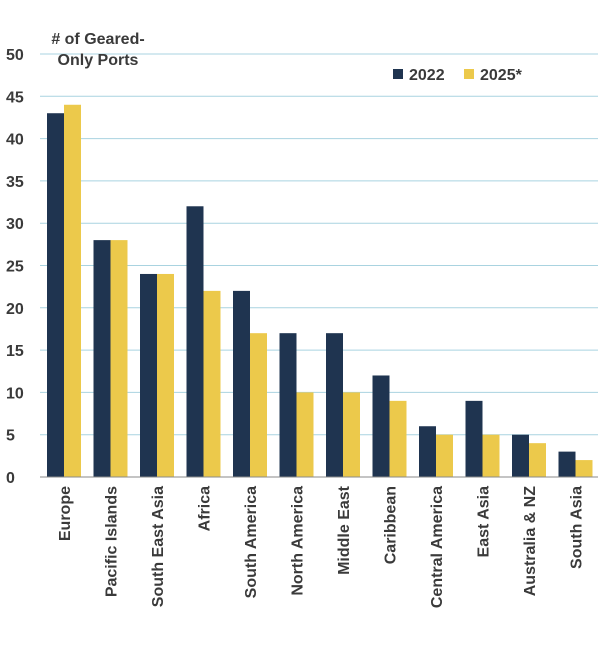 This screenshot has width=600, height=668. What do you see at coordinates (491, 455) in the screenshot?
I see `bar-2025-east-asia` at bounding box center [491, 455].